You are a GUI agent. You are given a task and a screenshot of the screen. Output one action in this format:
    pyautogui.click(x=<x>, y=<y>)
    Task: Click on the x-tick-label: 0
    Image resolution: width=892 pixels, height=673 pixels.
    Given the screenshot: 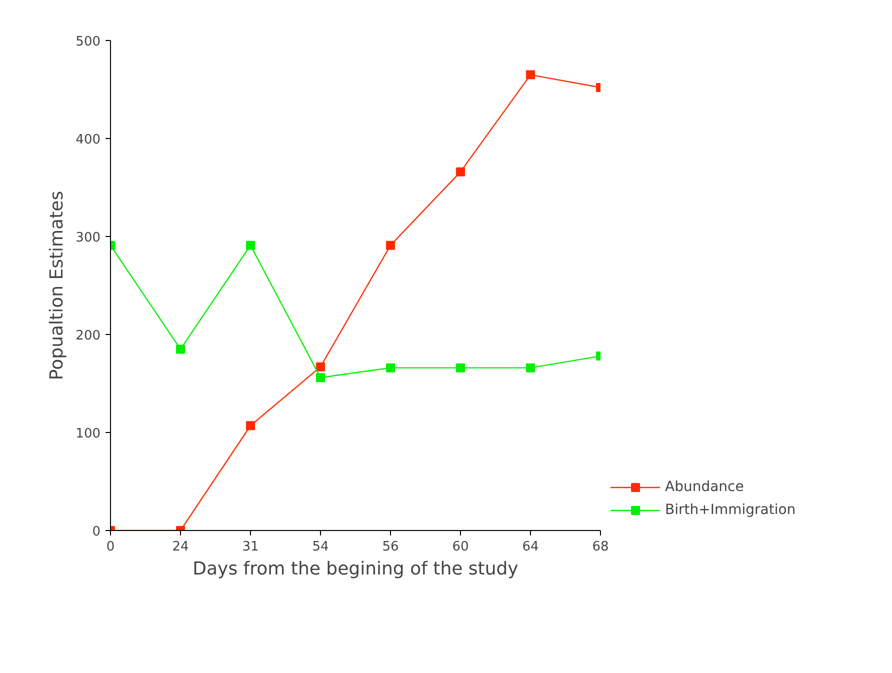 What is the action you would take?
    pyautogui.click(x=110, y=547)
    